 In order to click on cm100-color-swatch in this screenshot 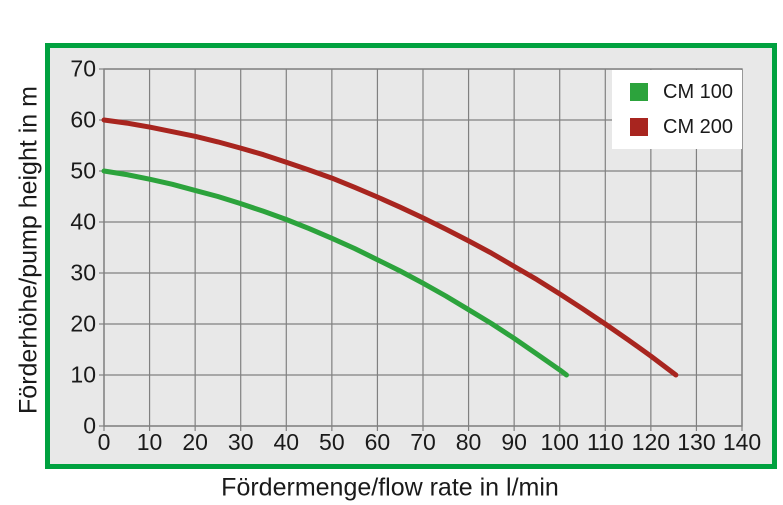, I will do `click(639, 92)`.